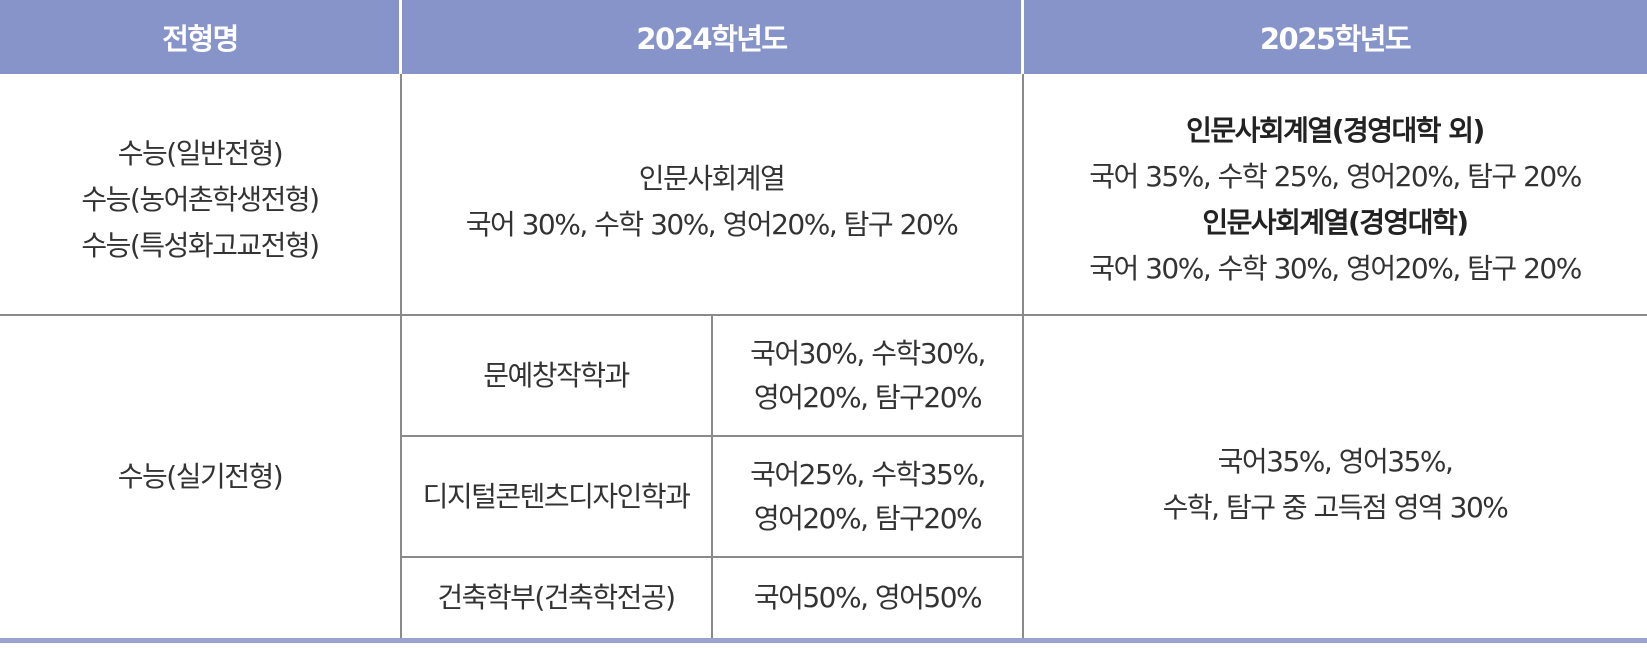 The image size is (1647, 648). I want to click on row2-name: 수능(실기전형), so click(200, 476).